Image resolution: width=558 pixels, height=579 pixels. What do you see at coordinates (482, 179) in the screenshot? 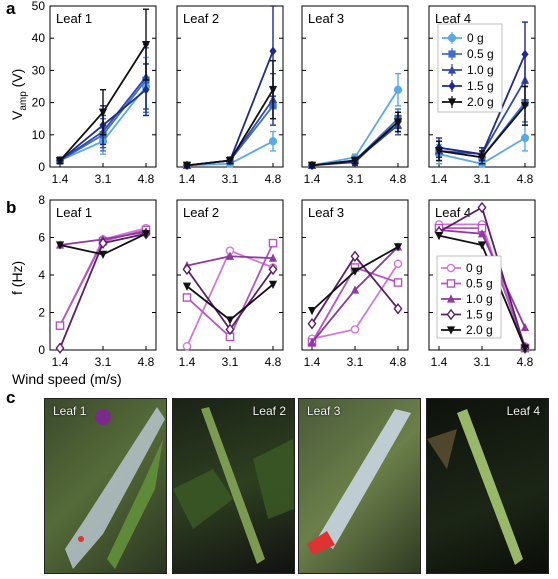
I see `xtick-label-a-4: 3.1` at bounding box center [482, 179].